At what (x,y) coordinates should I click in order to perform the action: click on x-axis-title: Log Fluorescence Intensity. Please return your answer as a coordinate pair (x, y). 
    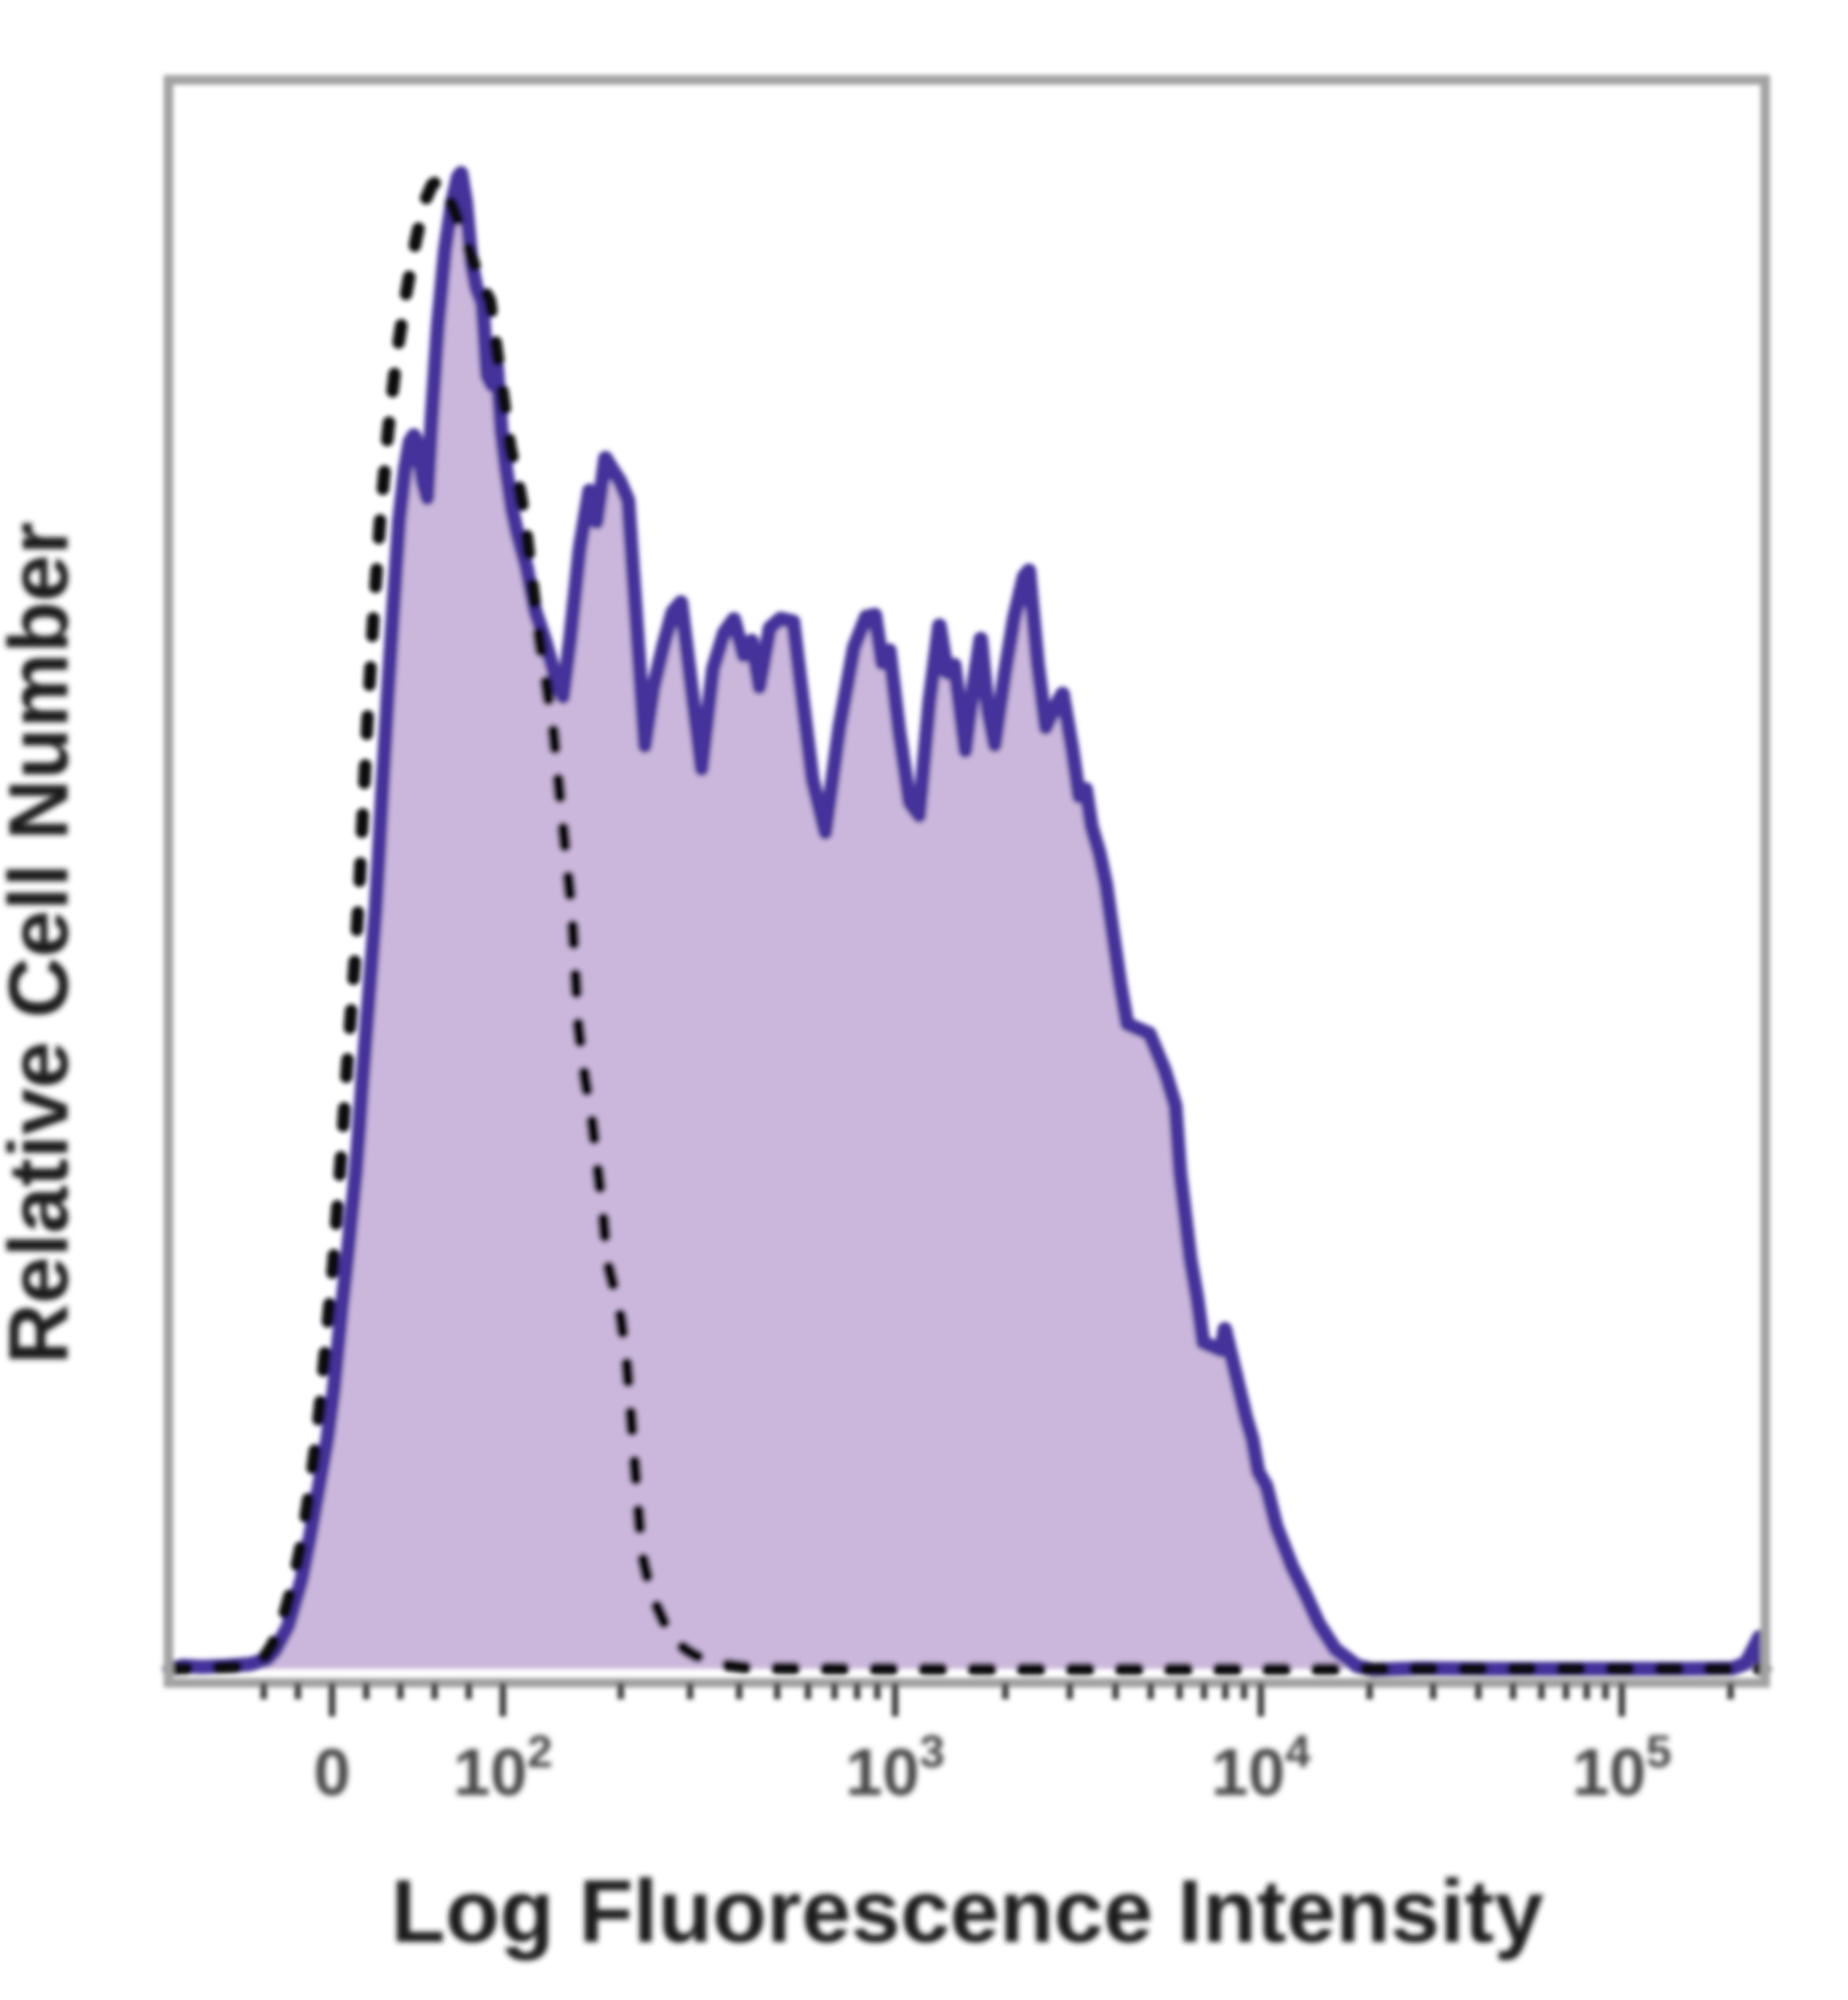
    Looking at the image, I should click on (967, 1911).